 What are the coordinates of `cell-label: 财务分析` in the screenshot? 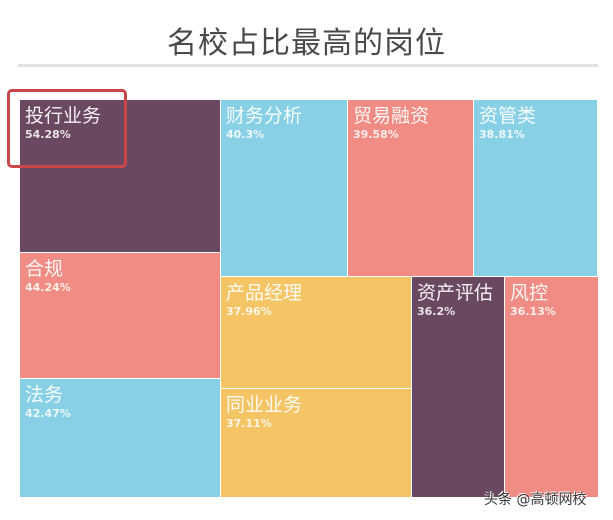 It's located at (264, 116).